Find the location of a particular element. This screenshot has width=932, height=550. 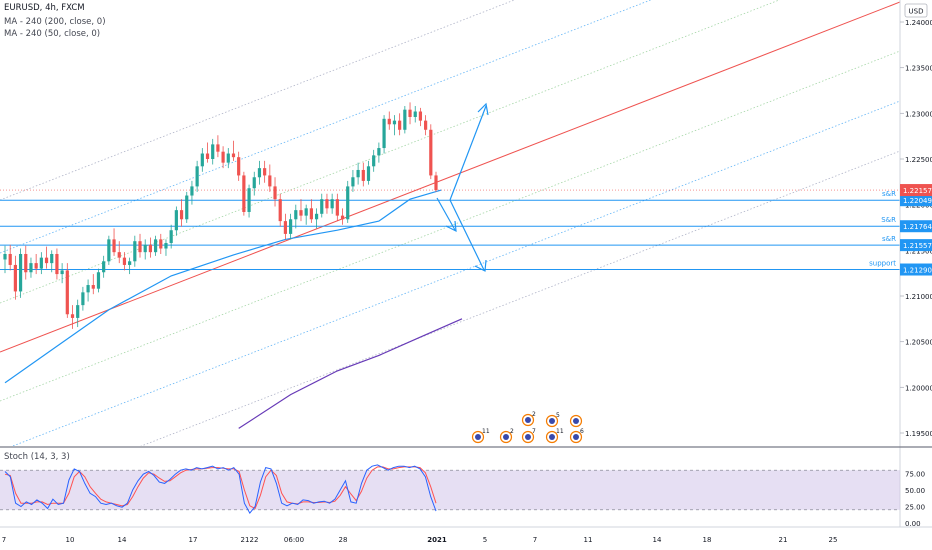

ma50-legend: MA - 240 (50, close, 0) is located at coordinates (52, 34).